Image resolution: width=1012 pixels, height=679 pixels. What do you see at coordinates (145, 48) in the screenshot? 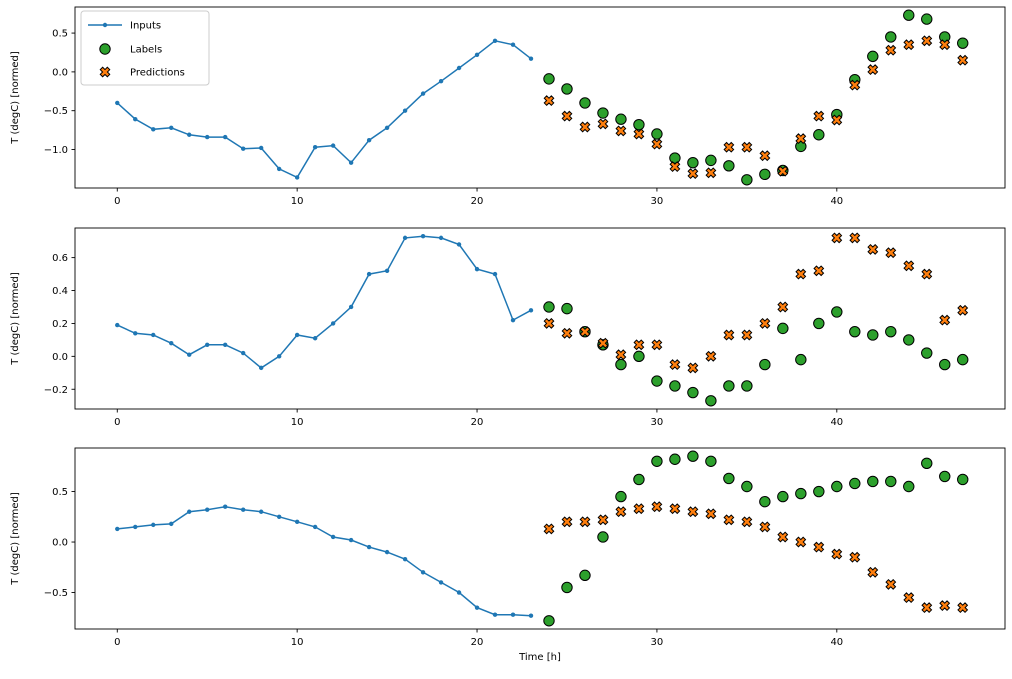
I see `legend-box` at bounding box center [145, 48].